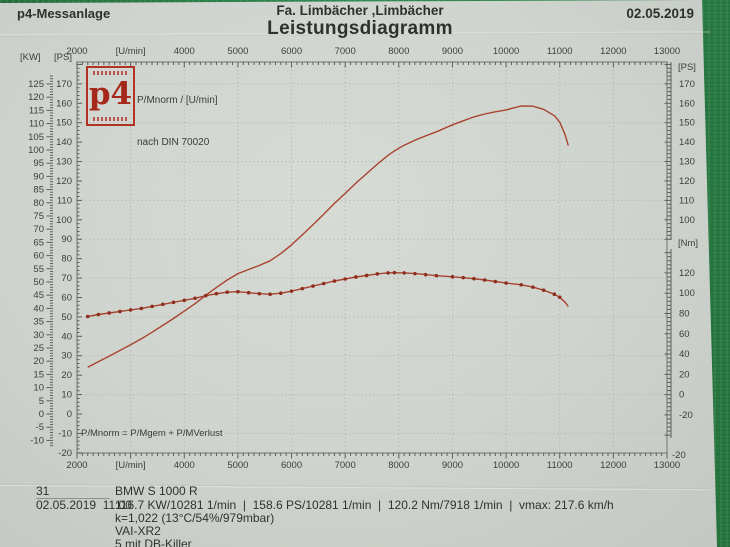 This screenshot has width=730, height=547. Describe the element at coordinates (110, 73) in the screenshot. I see `logo-micro-text-top` at that location.